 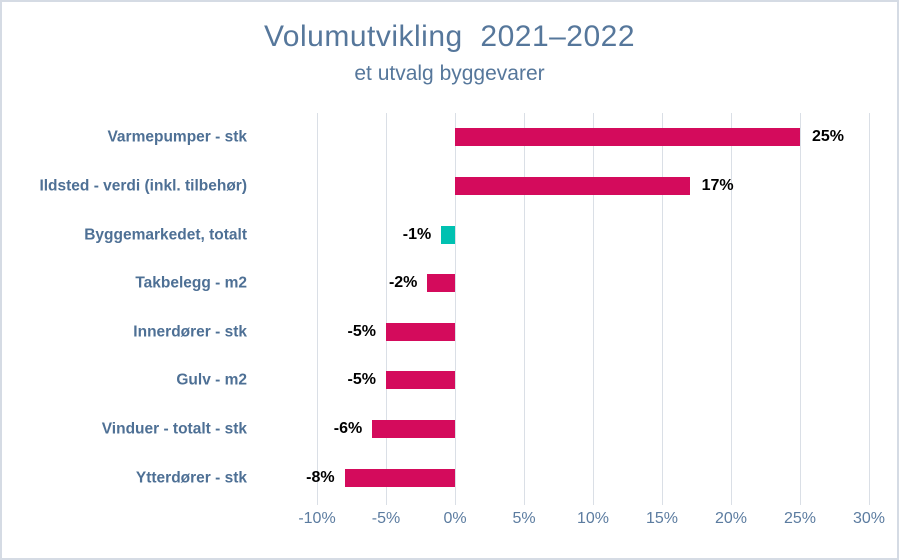 I want to click on x-axis-tick-label: 10%, so click(x=593, y=518).